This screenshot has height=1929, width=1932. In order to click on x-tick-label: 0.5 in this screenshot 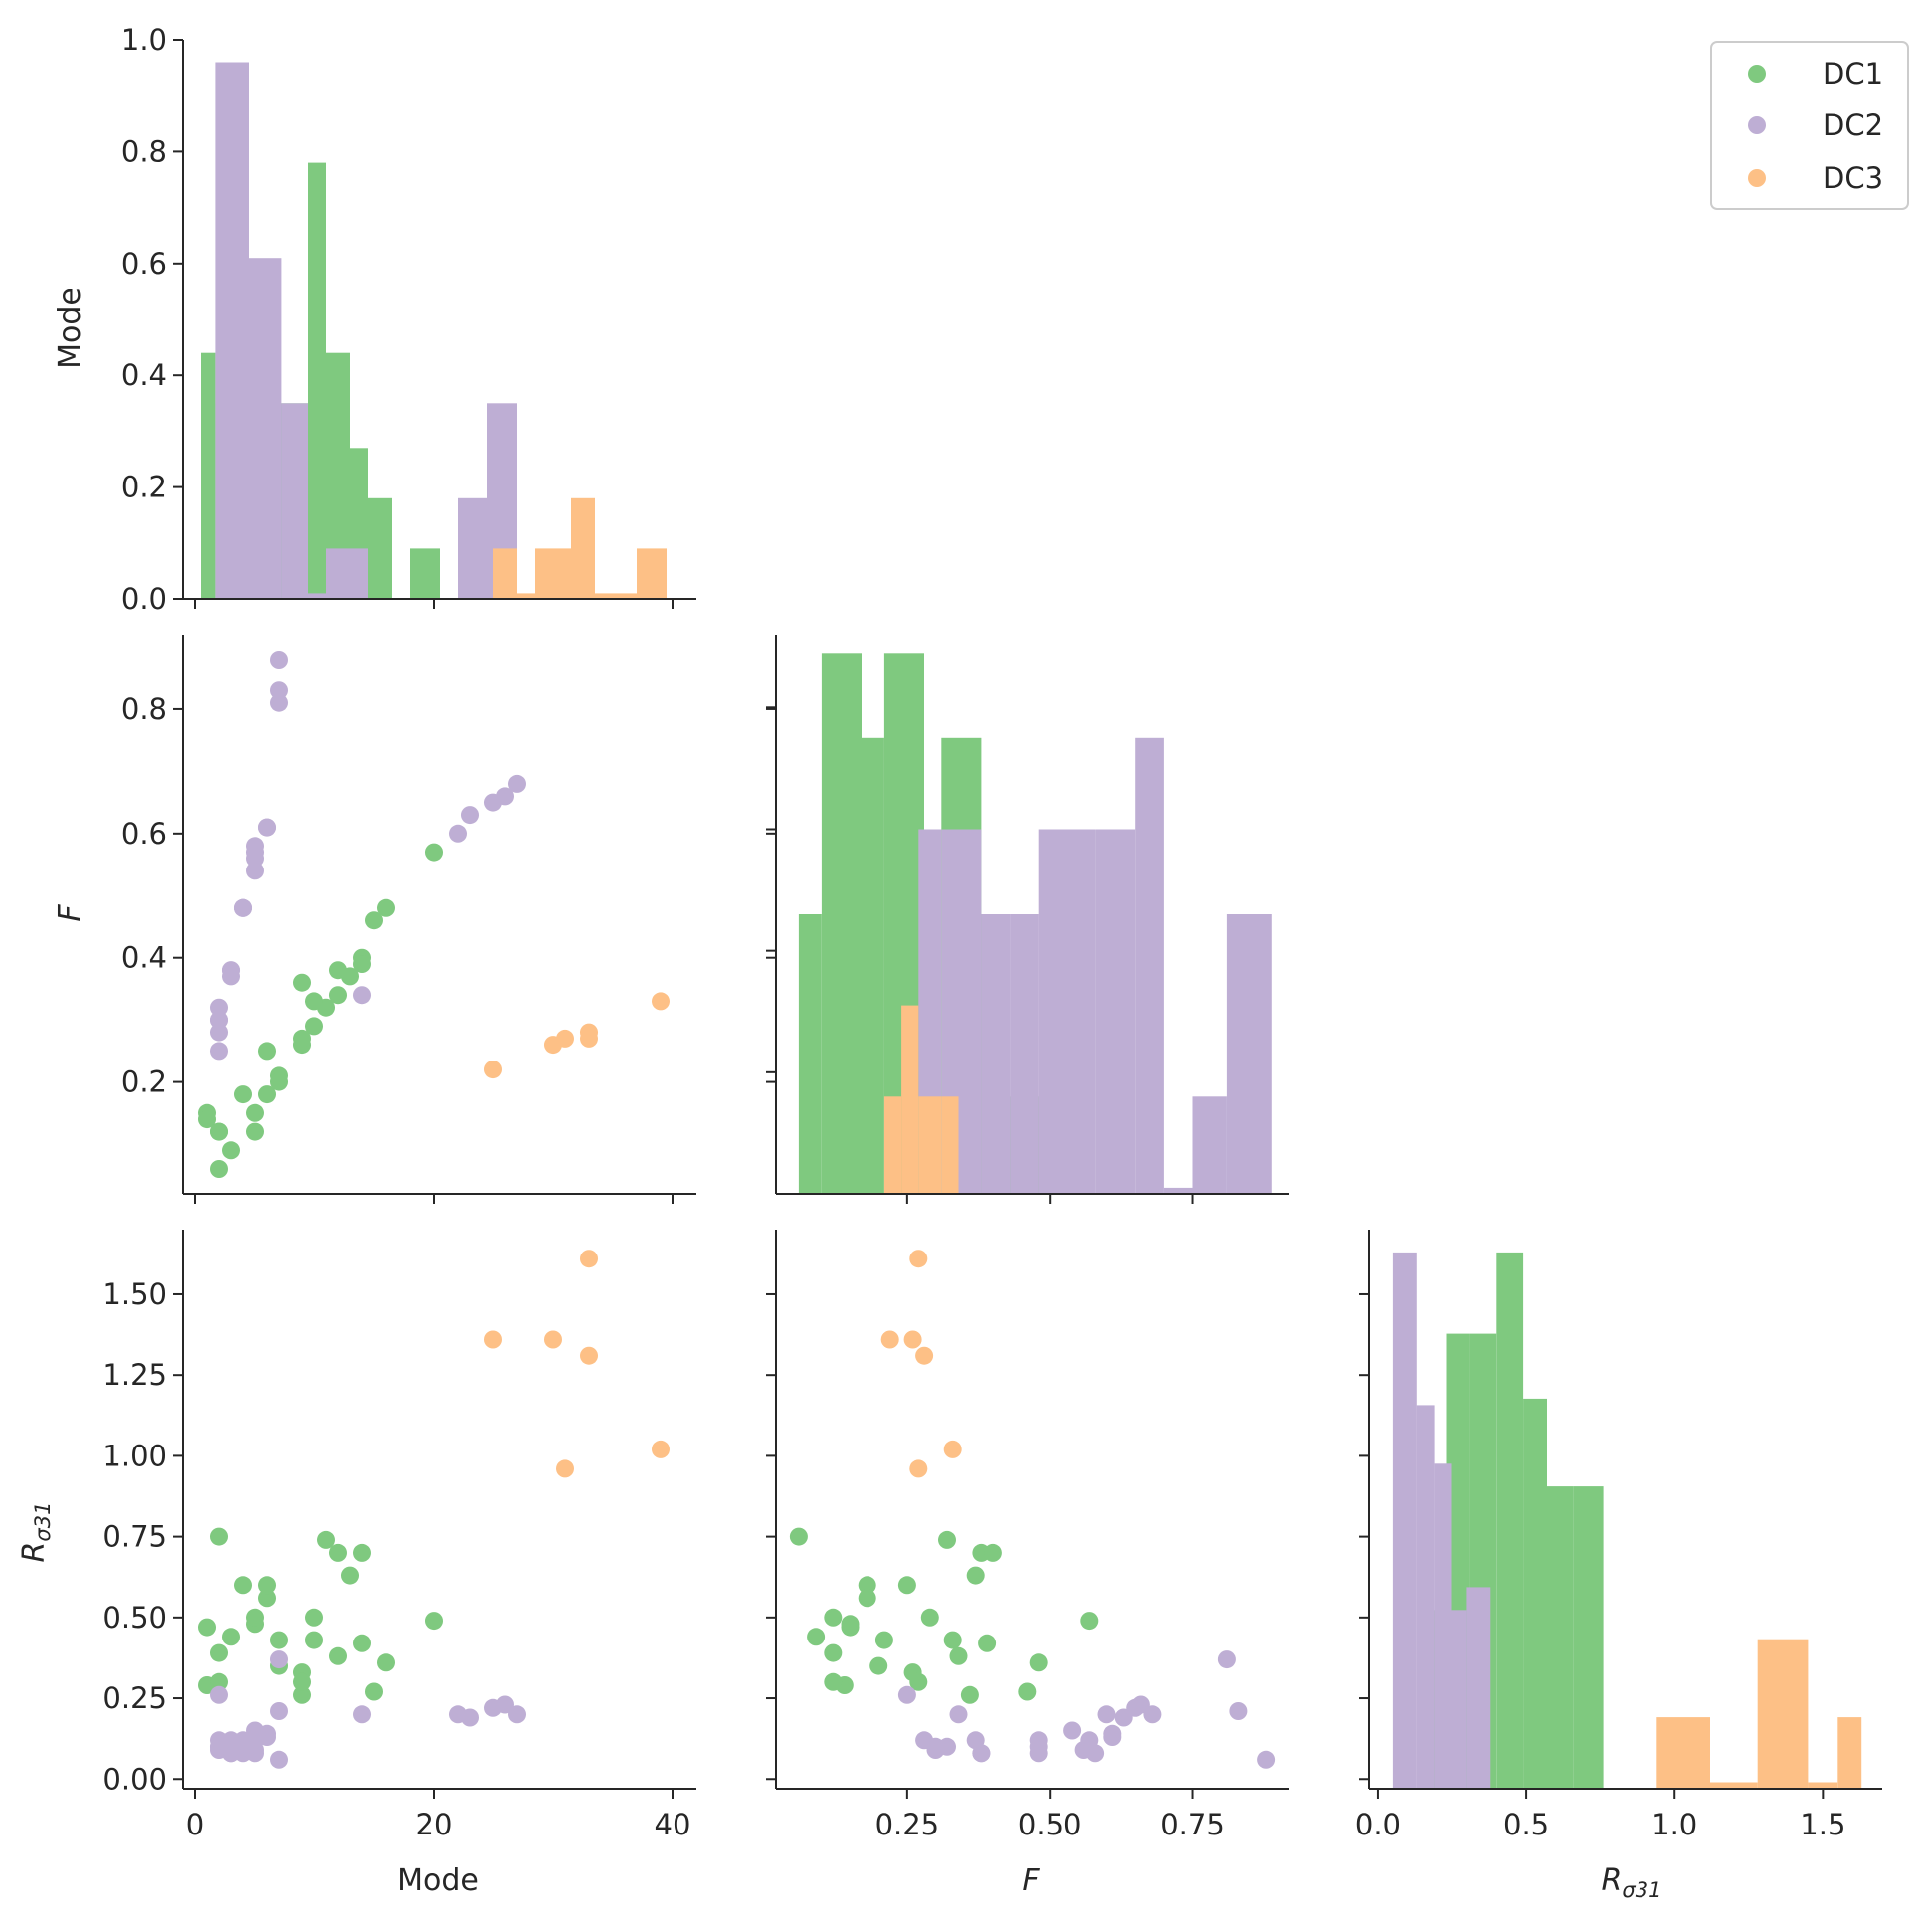, I will do `click(1526, 1825)`.